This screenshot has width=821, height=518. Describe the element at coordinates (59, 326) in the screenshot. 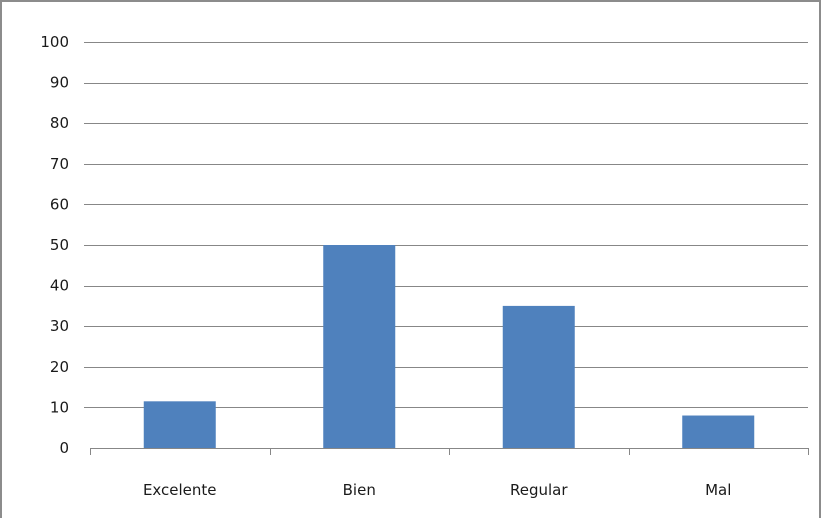

I see `y-tick-label-30: 30` at that location.